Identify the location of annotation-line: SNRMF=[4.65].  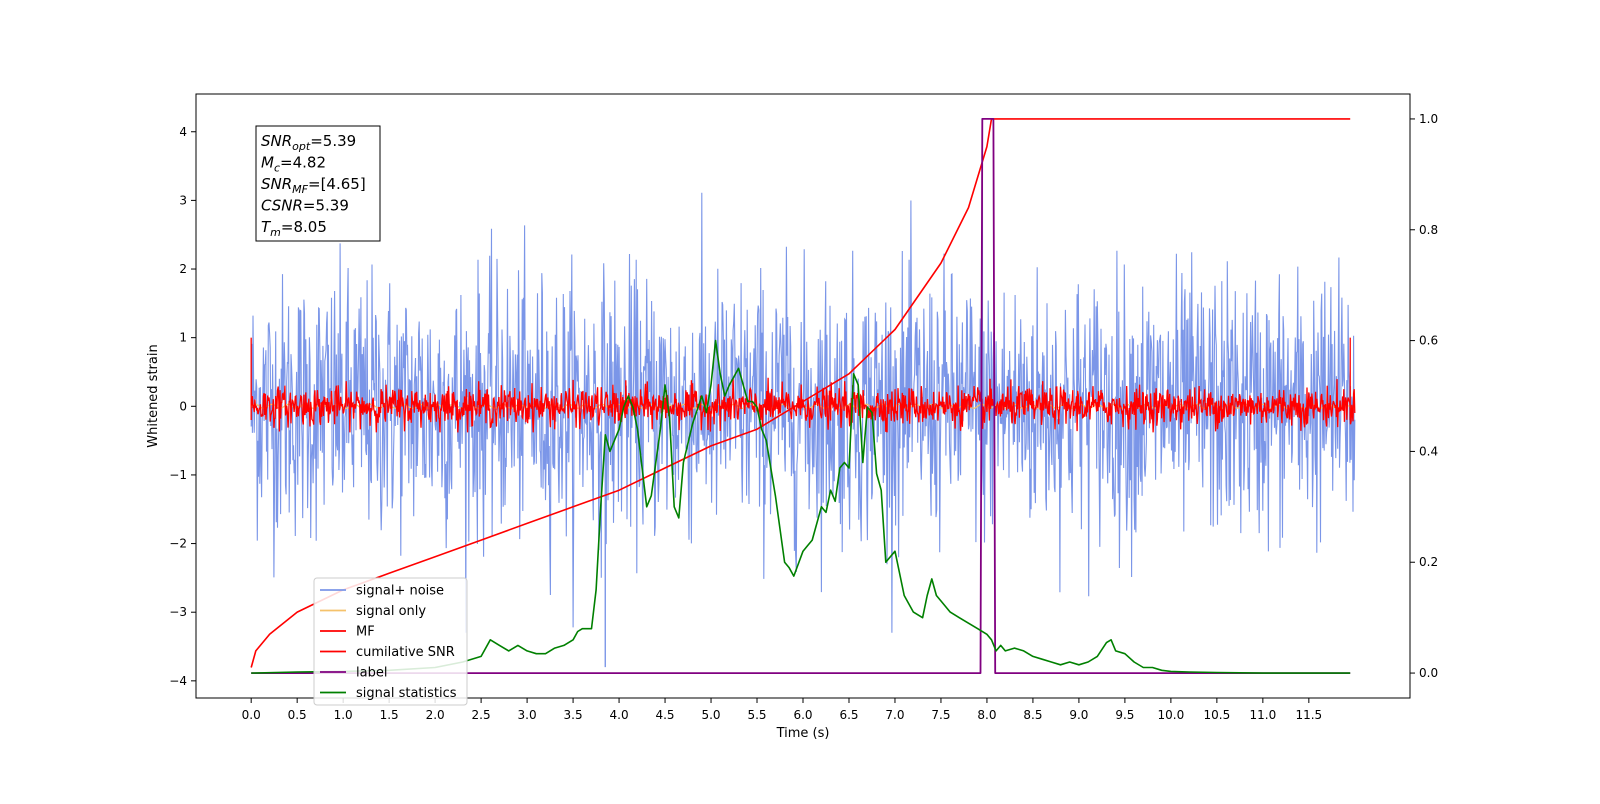
(313, 185).